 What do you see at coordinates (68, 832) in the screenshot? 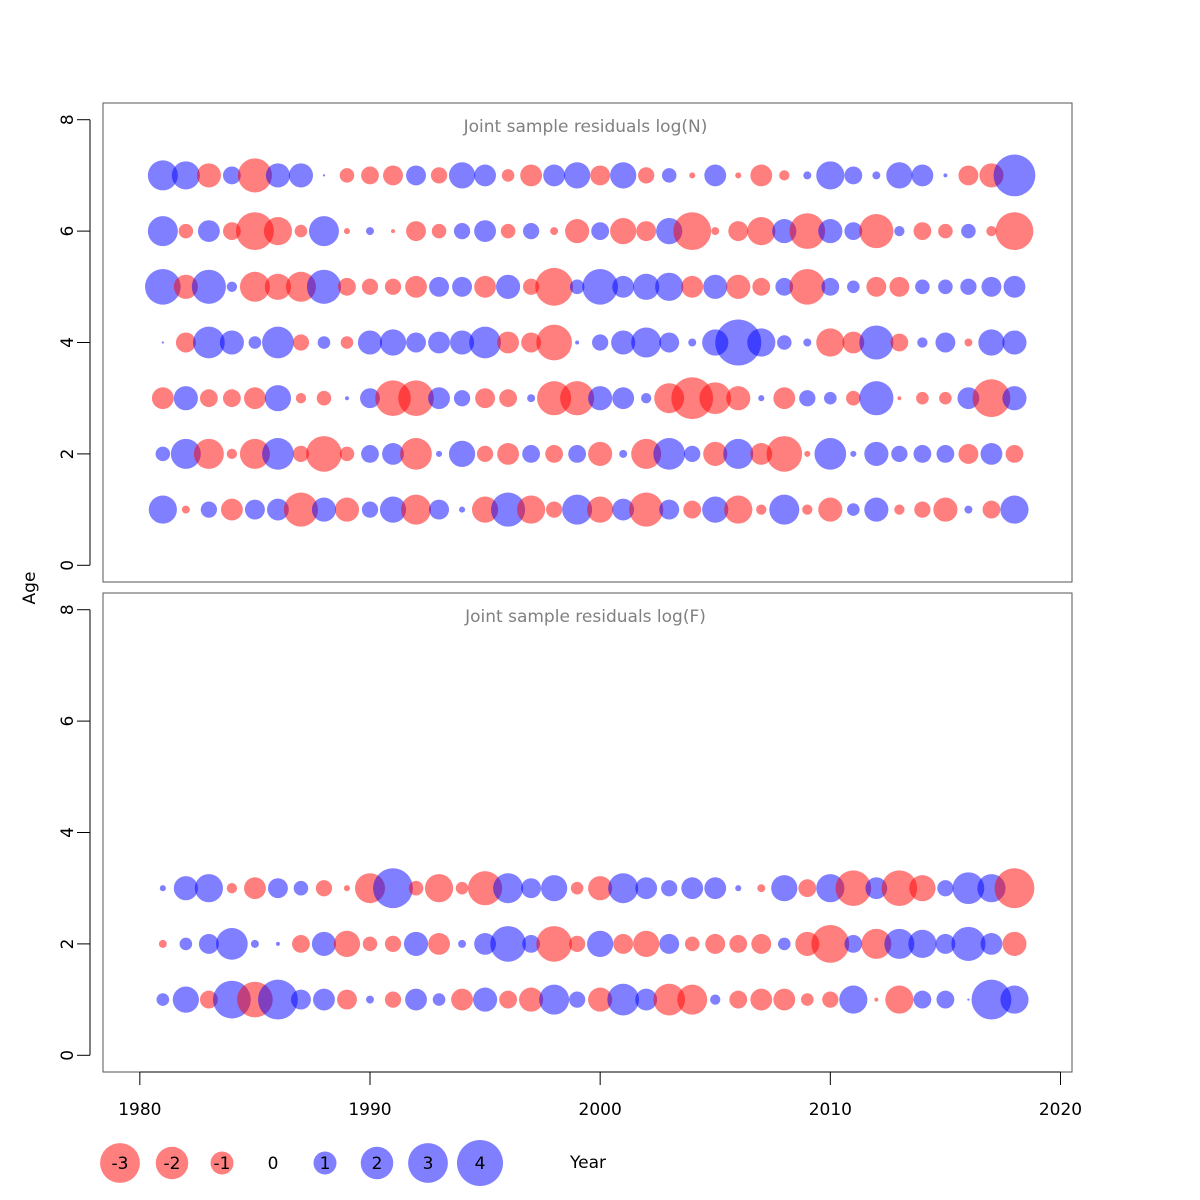
I see `y-tick-label: 4` at bounding box center [68, 832].